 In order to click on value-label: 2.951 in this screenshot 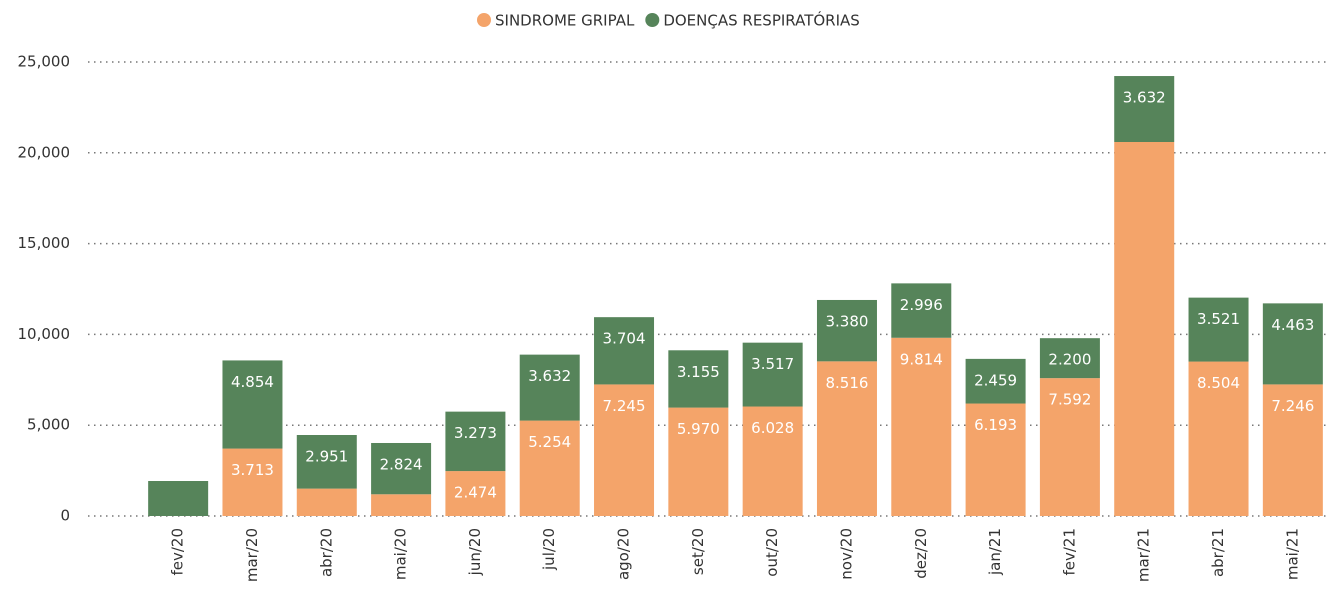, I will do `click(326, 457)`.